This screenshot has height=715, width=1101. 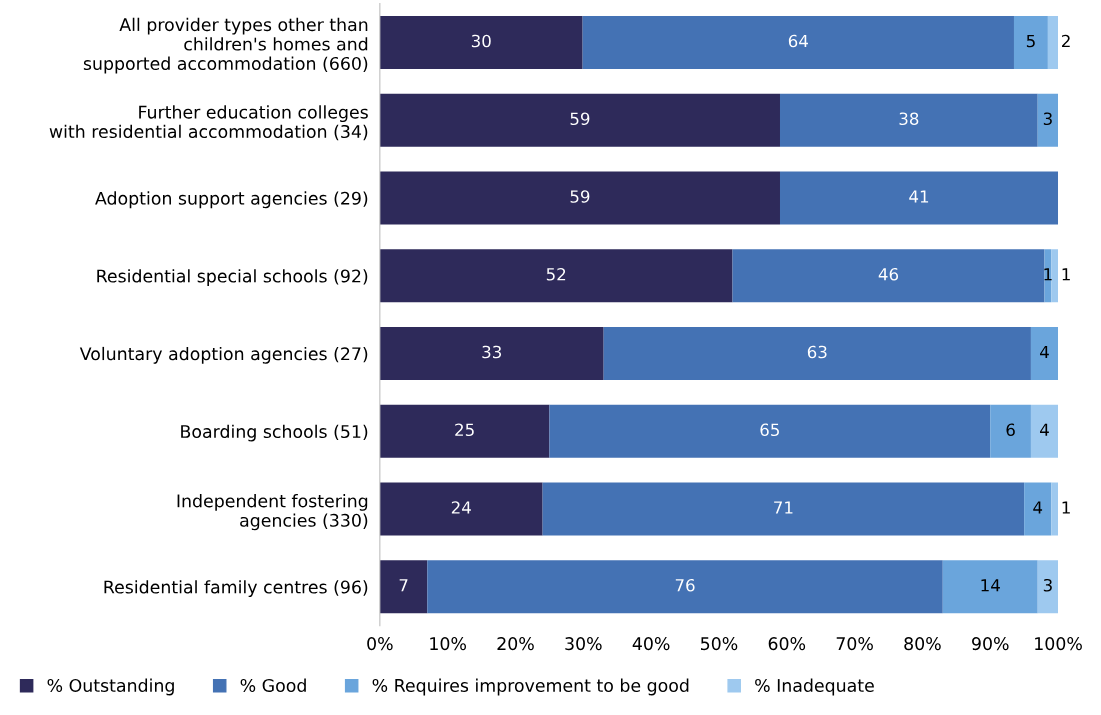 I want to click on data-label: 38, so click(x=909, y=119).